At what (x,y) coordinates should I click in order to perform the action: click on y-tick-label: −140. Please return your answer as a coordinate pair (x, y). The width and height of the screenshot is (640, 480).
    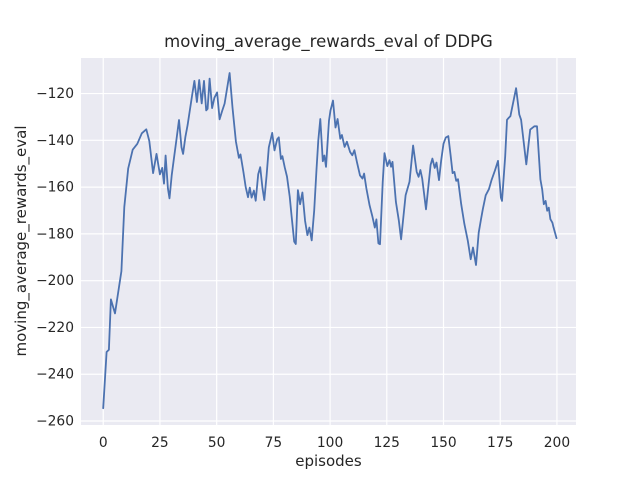
    Looking at the image, I should click on (55, 141).